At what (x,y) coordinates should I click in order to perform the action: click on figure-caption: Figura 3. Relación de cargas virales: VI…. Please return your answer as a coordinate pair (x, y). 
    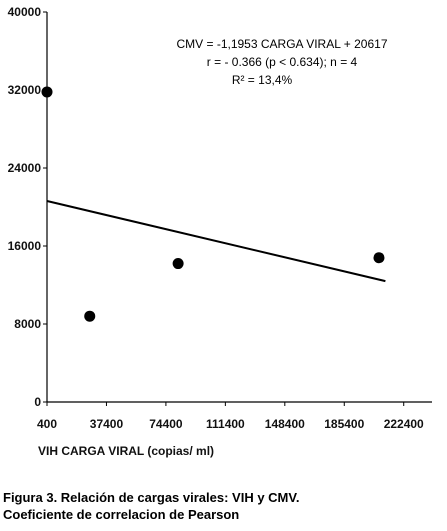
    Looking at the image, I should click on (223, 506).